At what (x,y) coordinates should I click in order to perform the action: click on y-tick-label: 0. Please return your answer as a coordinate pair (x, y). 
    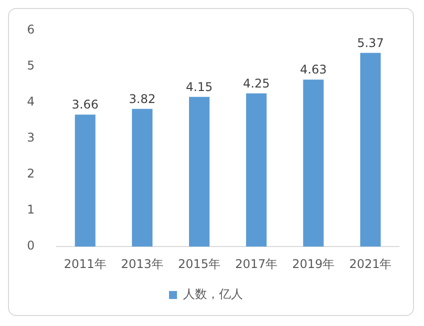
    Looking at the image, I should click on (30, 245).